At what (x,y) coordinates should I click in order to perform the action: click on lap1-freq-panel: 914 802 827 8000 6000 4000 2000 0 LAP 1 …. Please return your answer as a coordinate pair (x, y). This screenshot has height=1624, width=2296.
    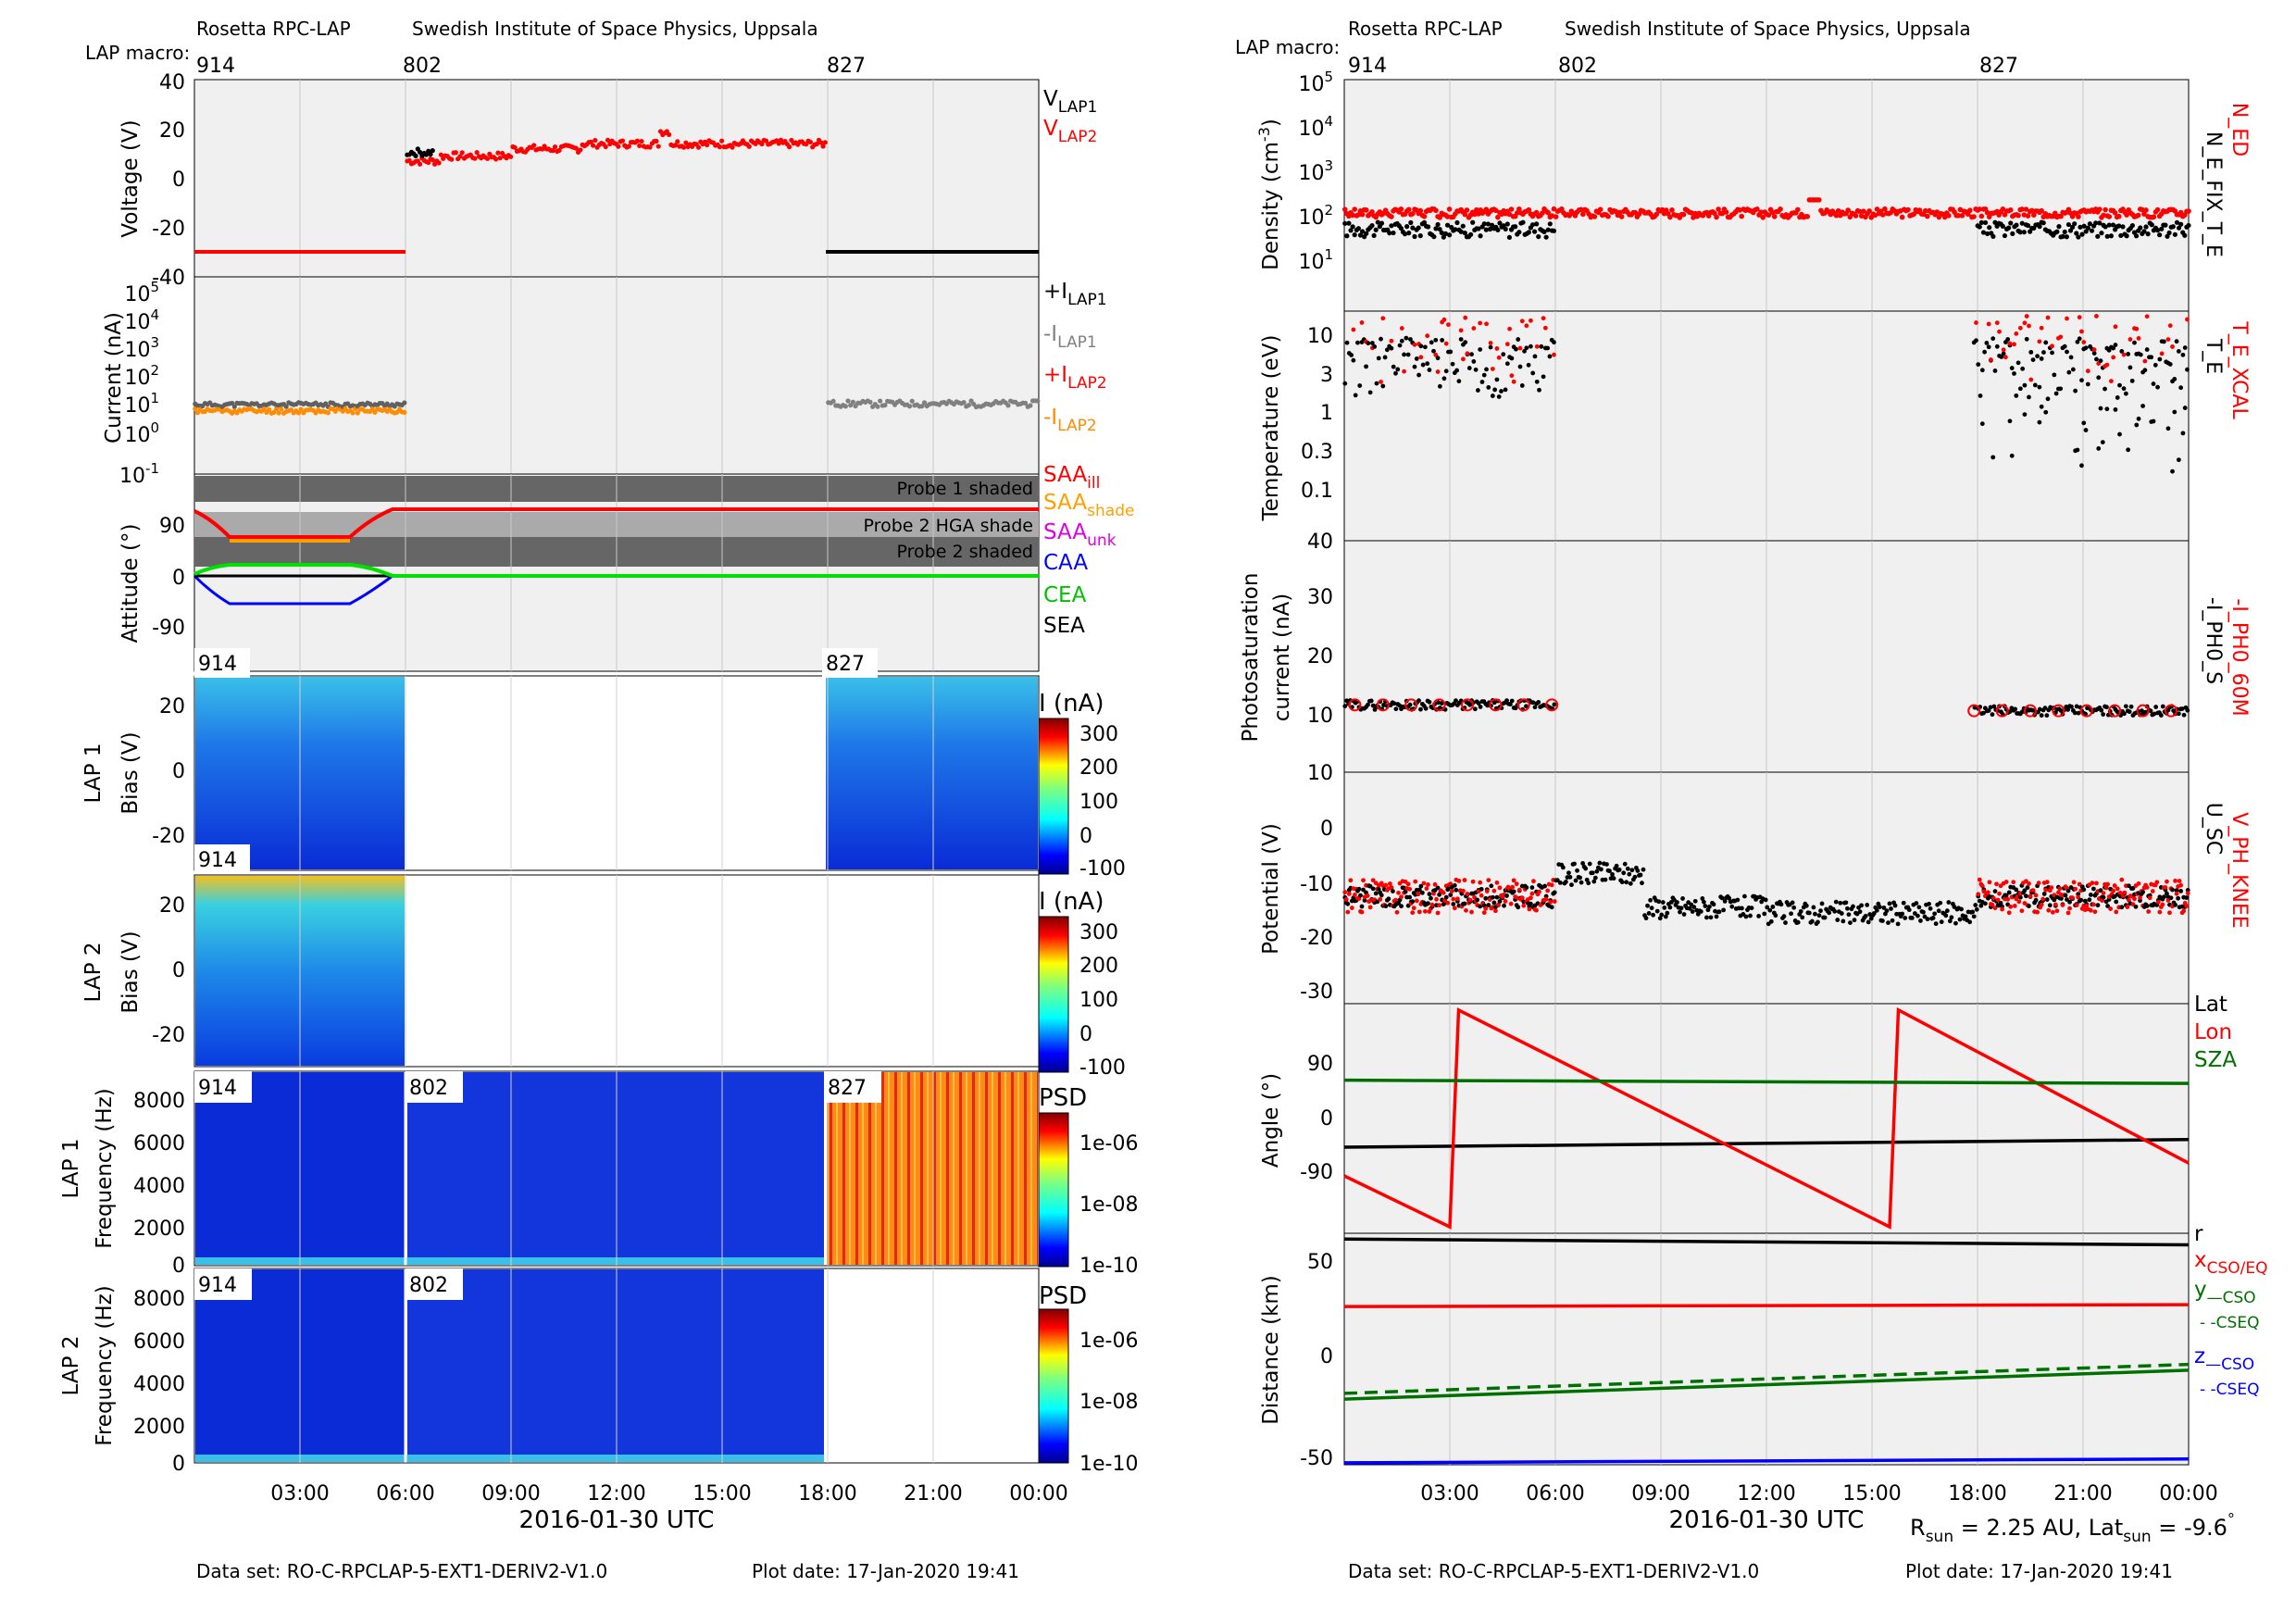
    Looking at the image, I should click on (598, 1174).